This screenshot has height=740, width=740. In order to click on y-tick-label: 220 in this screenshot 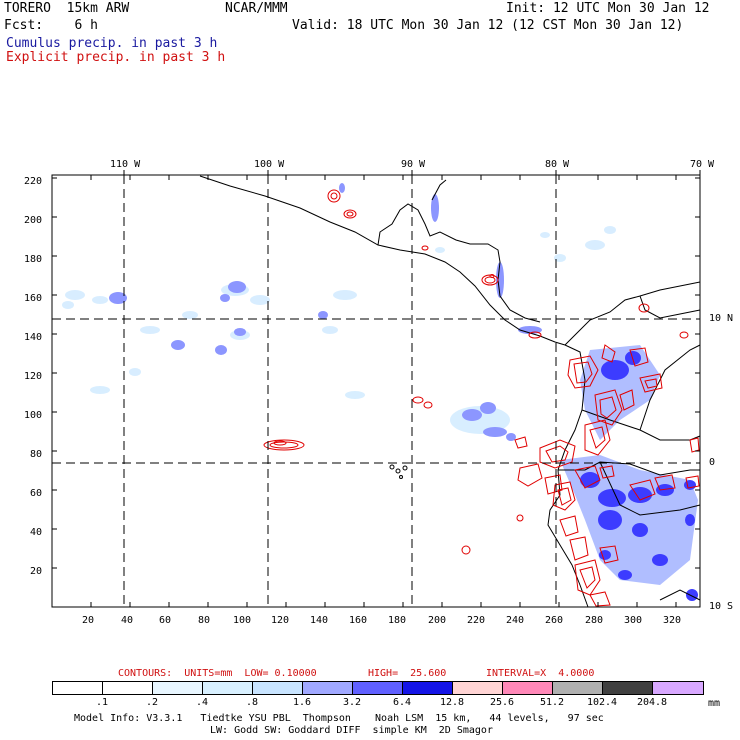, I will do `click(33, 181)`.